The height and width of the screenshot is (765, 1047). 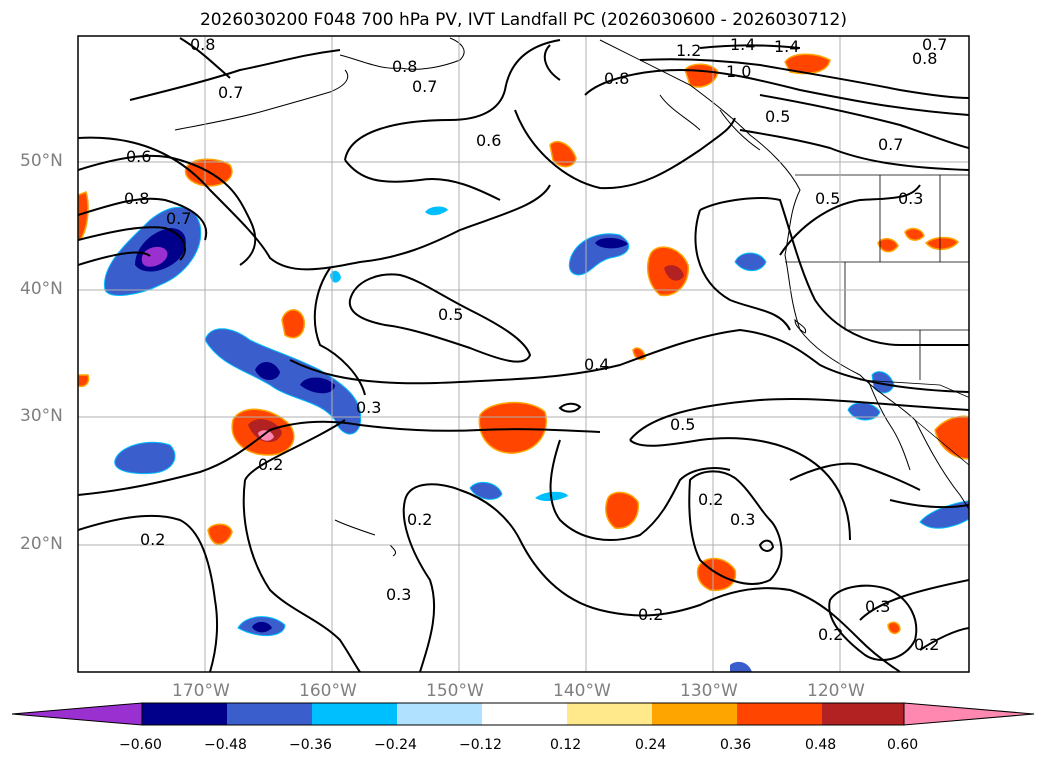 What do you see at coordinates (836, 691) in the screenshot?
I see `lon-label: 120°W` at bounding box center [836, 691].